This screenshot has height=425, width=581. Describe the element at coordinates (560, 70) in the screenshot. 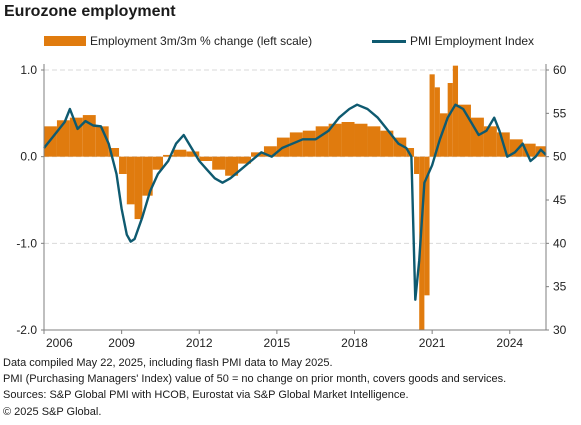

I see `right-tick-label: 60` at that location.